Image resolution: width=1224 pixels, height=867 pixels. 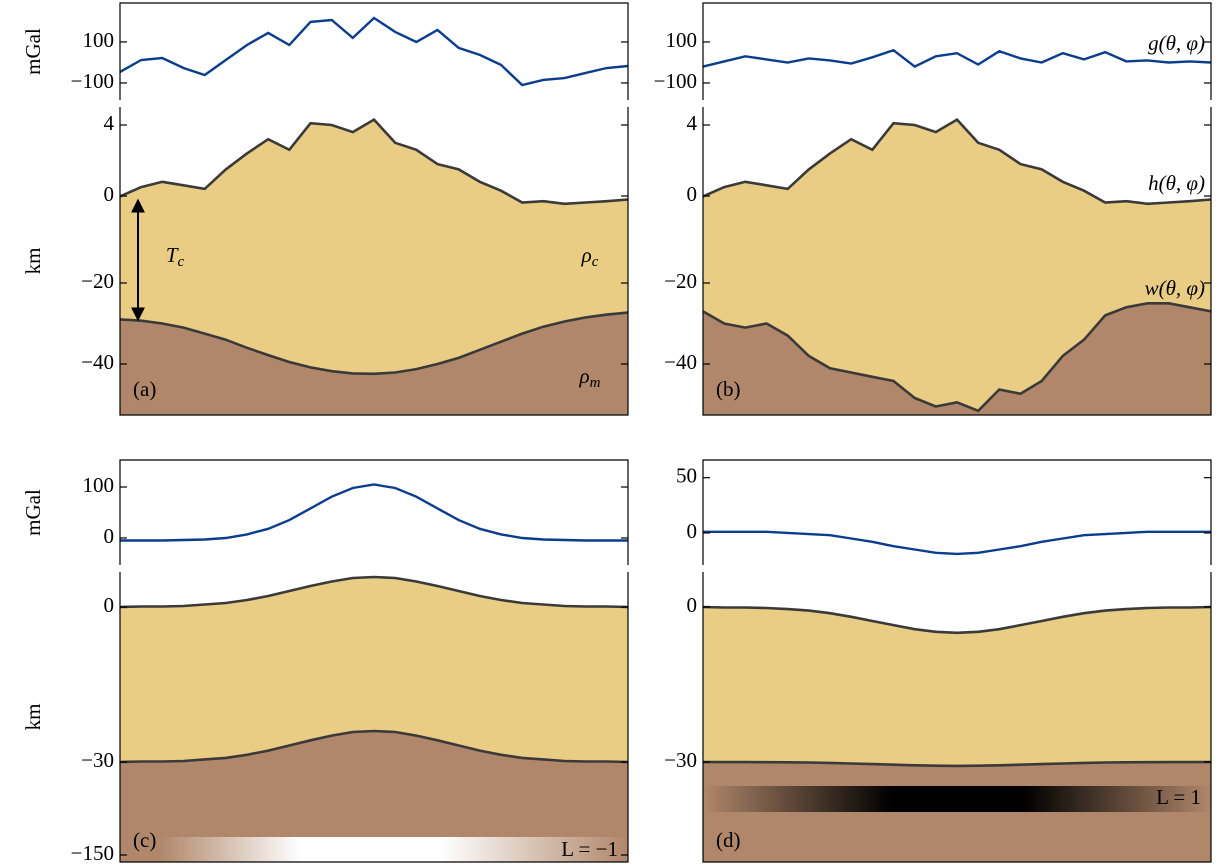 What do you see at coordinates (595, 383) in the screenshot?
I see `annotation-sub: m` at bounding box center [595, 383].